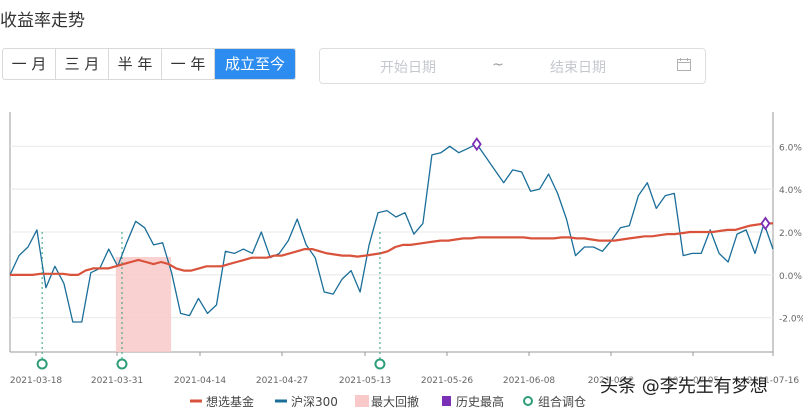  What do you see at coordinates (790, 148) in the screenshot?
I see `y-tick-label: 6.0%` at bounding box center [790, 148].